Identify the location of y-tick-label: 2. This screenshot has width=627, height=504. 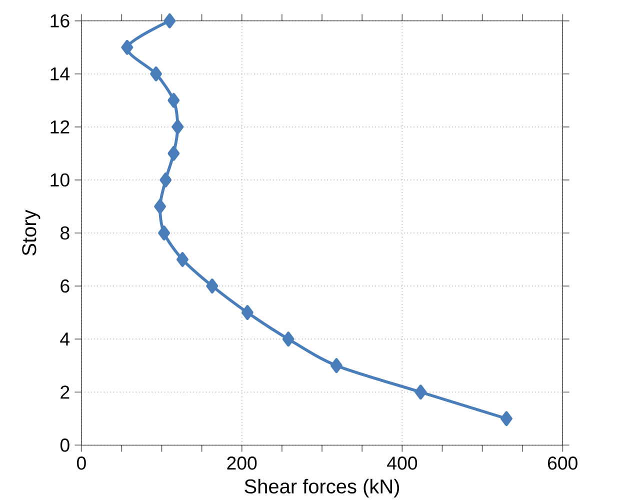
(65, 392).